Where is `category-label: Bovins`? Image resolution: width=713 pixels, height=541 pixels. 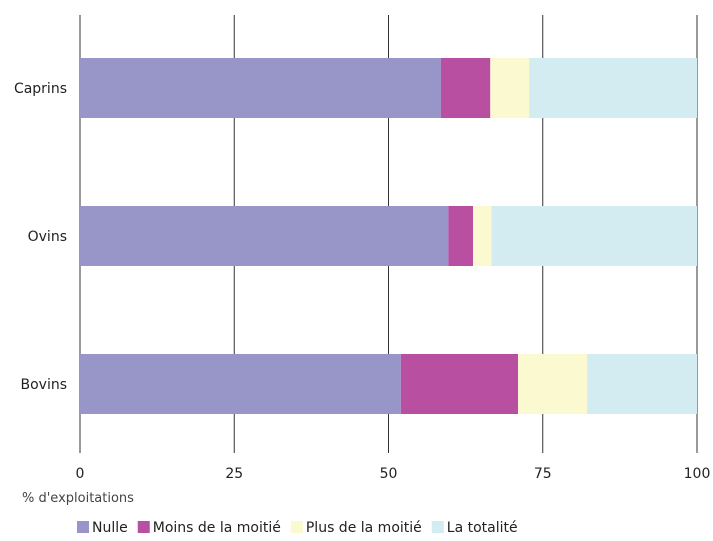
category-label: Bovins is located at coordinates (43, 385).